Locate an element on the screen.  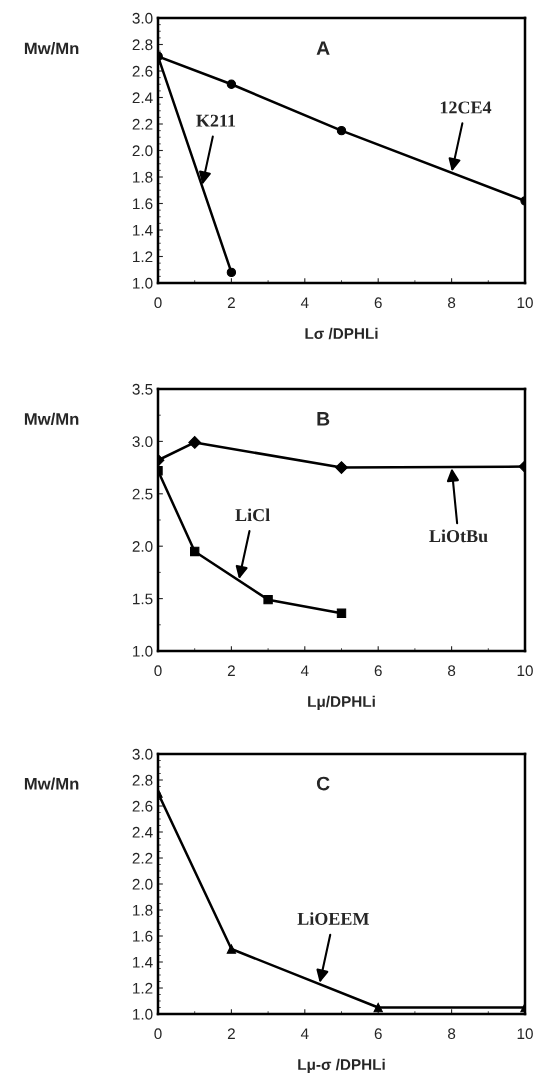
y-tick-label: 1.5 is located at coordinates (143, 599).